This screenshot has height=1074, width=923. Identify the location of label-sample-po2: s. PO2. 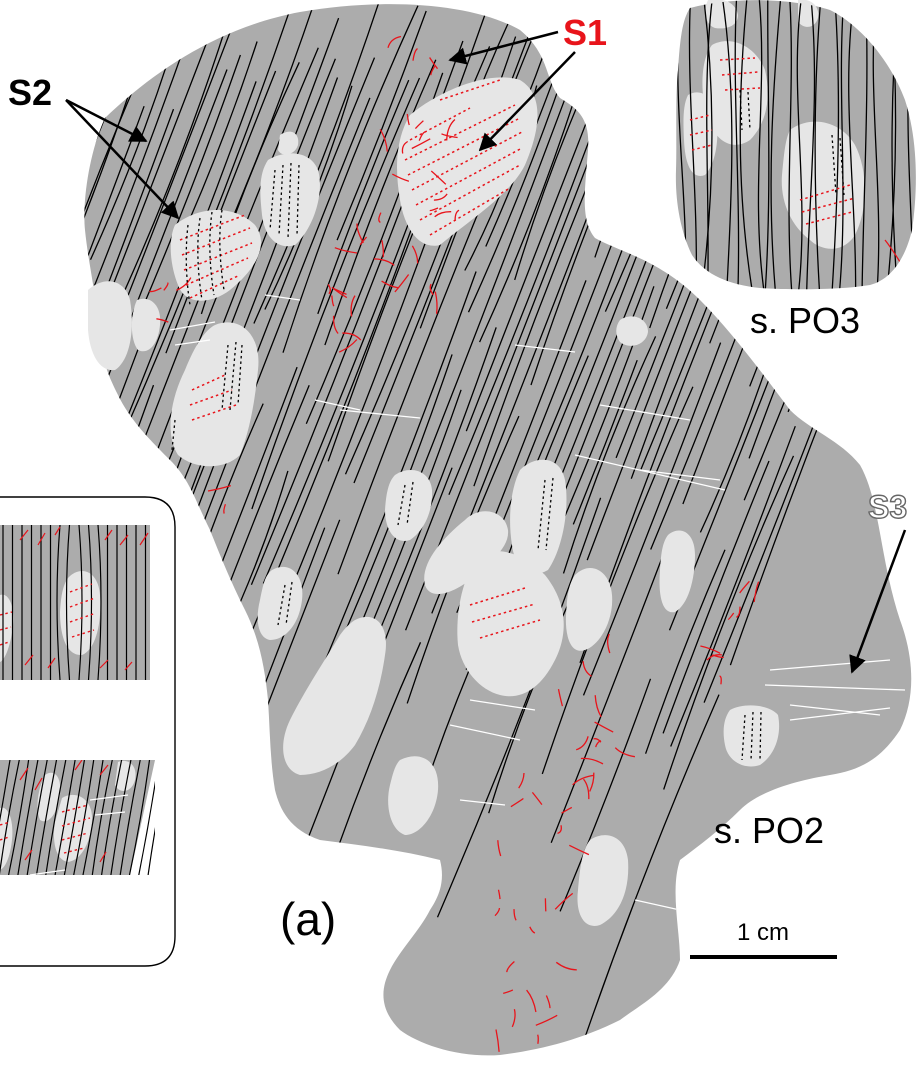
(769, 830).